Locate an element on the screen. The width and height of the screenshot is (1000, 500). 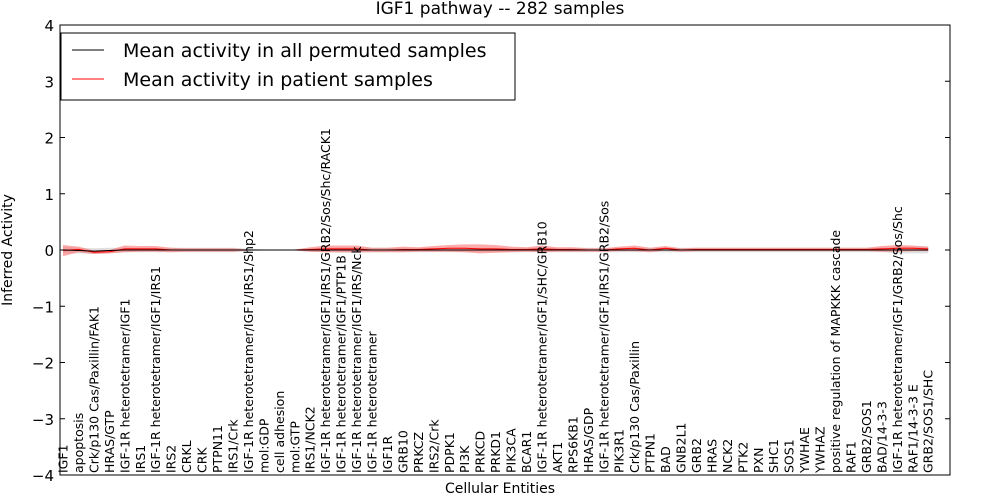
x-tick-label: IGF1R is located at coordinates (387, 454).